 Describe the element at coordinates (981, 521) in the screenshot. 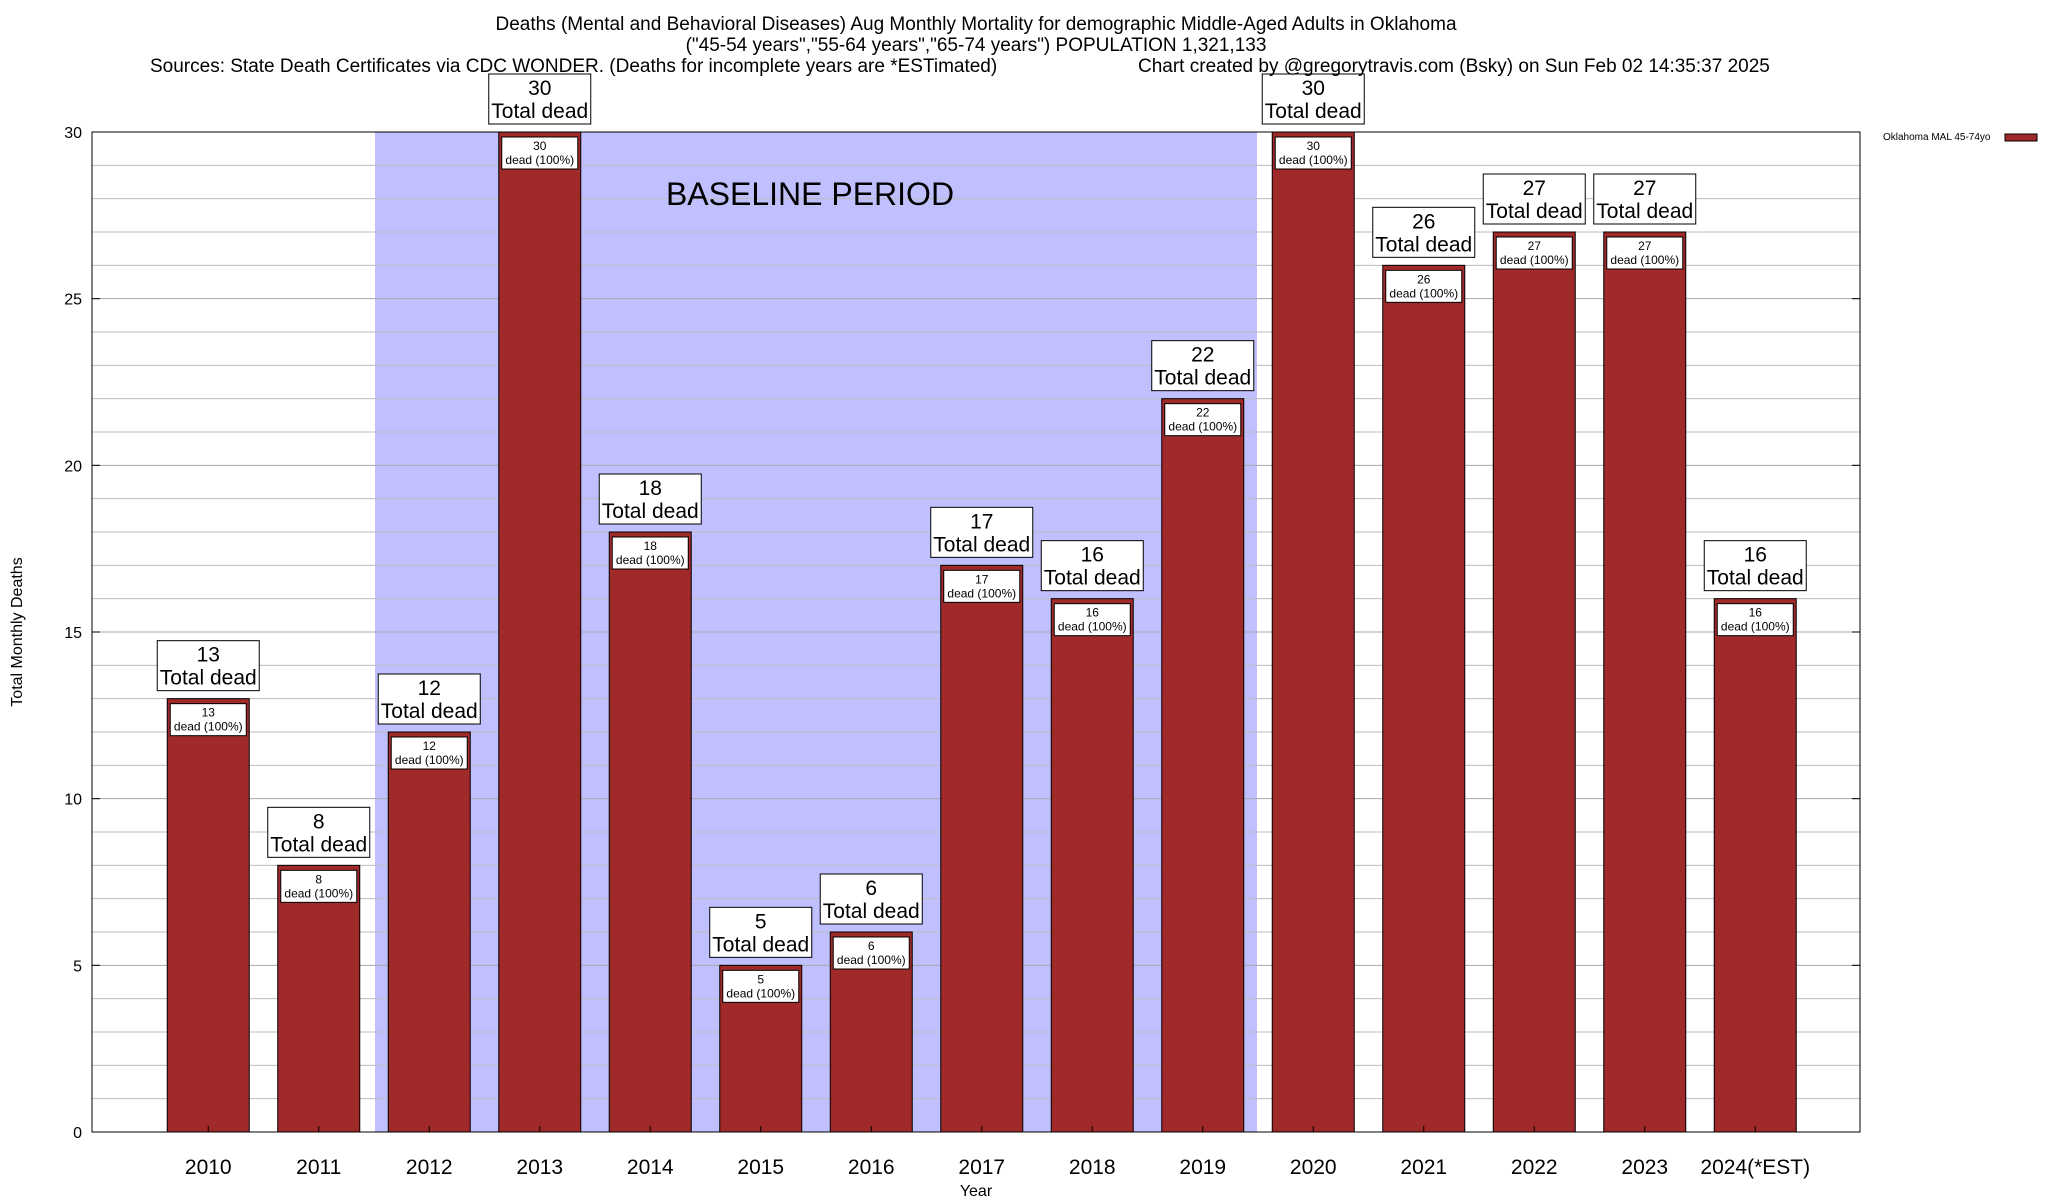

I see `top-value-label: 17` at that location.